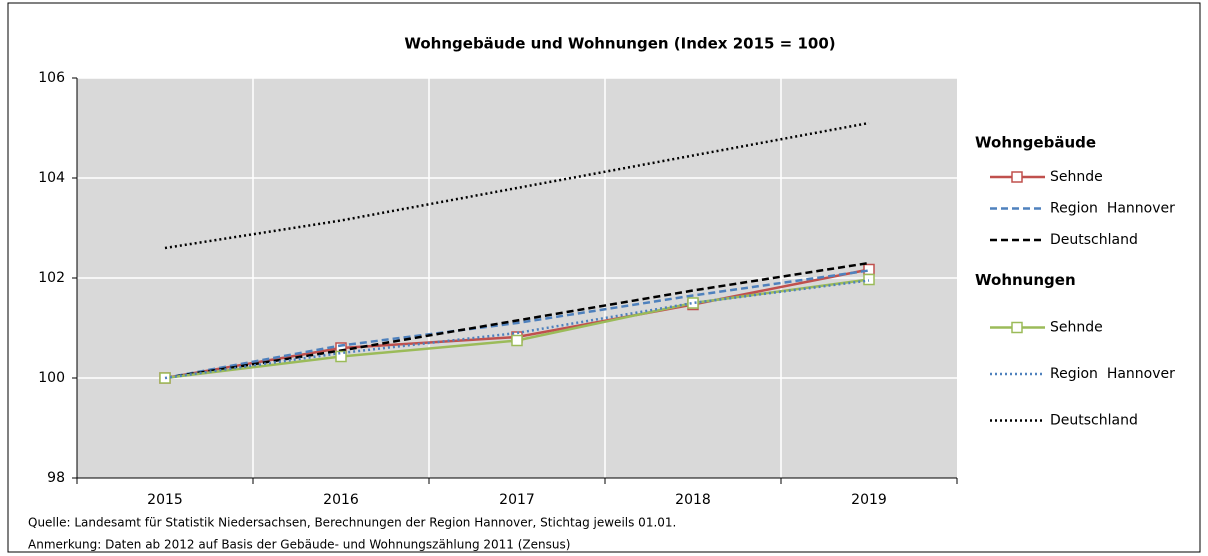  What do you see at coordinates (51, 78) in the screenshot?
I see `y-tick-label: 106` at bounding box center [51, 78].